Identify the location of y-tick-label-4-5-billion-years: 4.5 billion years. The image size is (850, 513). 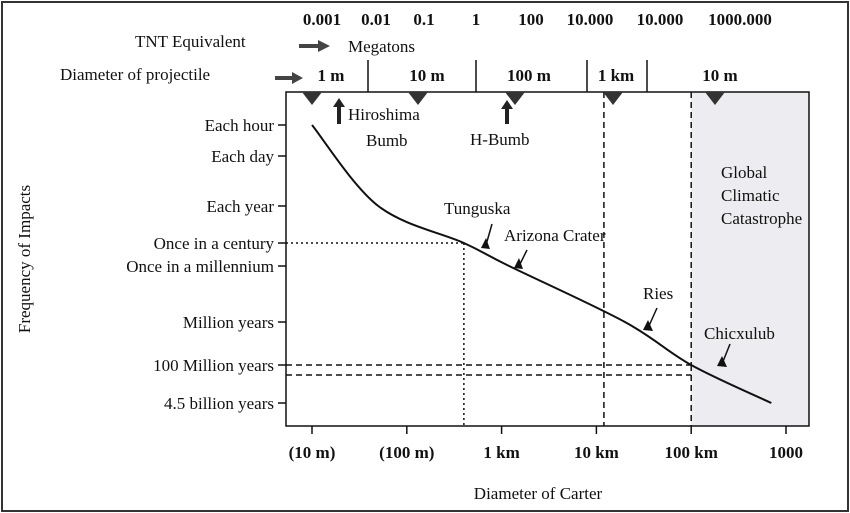
(219, 403).